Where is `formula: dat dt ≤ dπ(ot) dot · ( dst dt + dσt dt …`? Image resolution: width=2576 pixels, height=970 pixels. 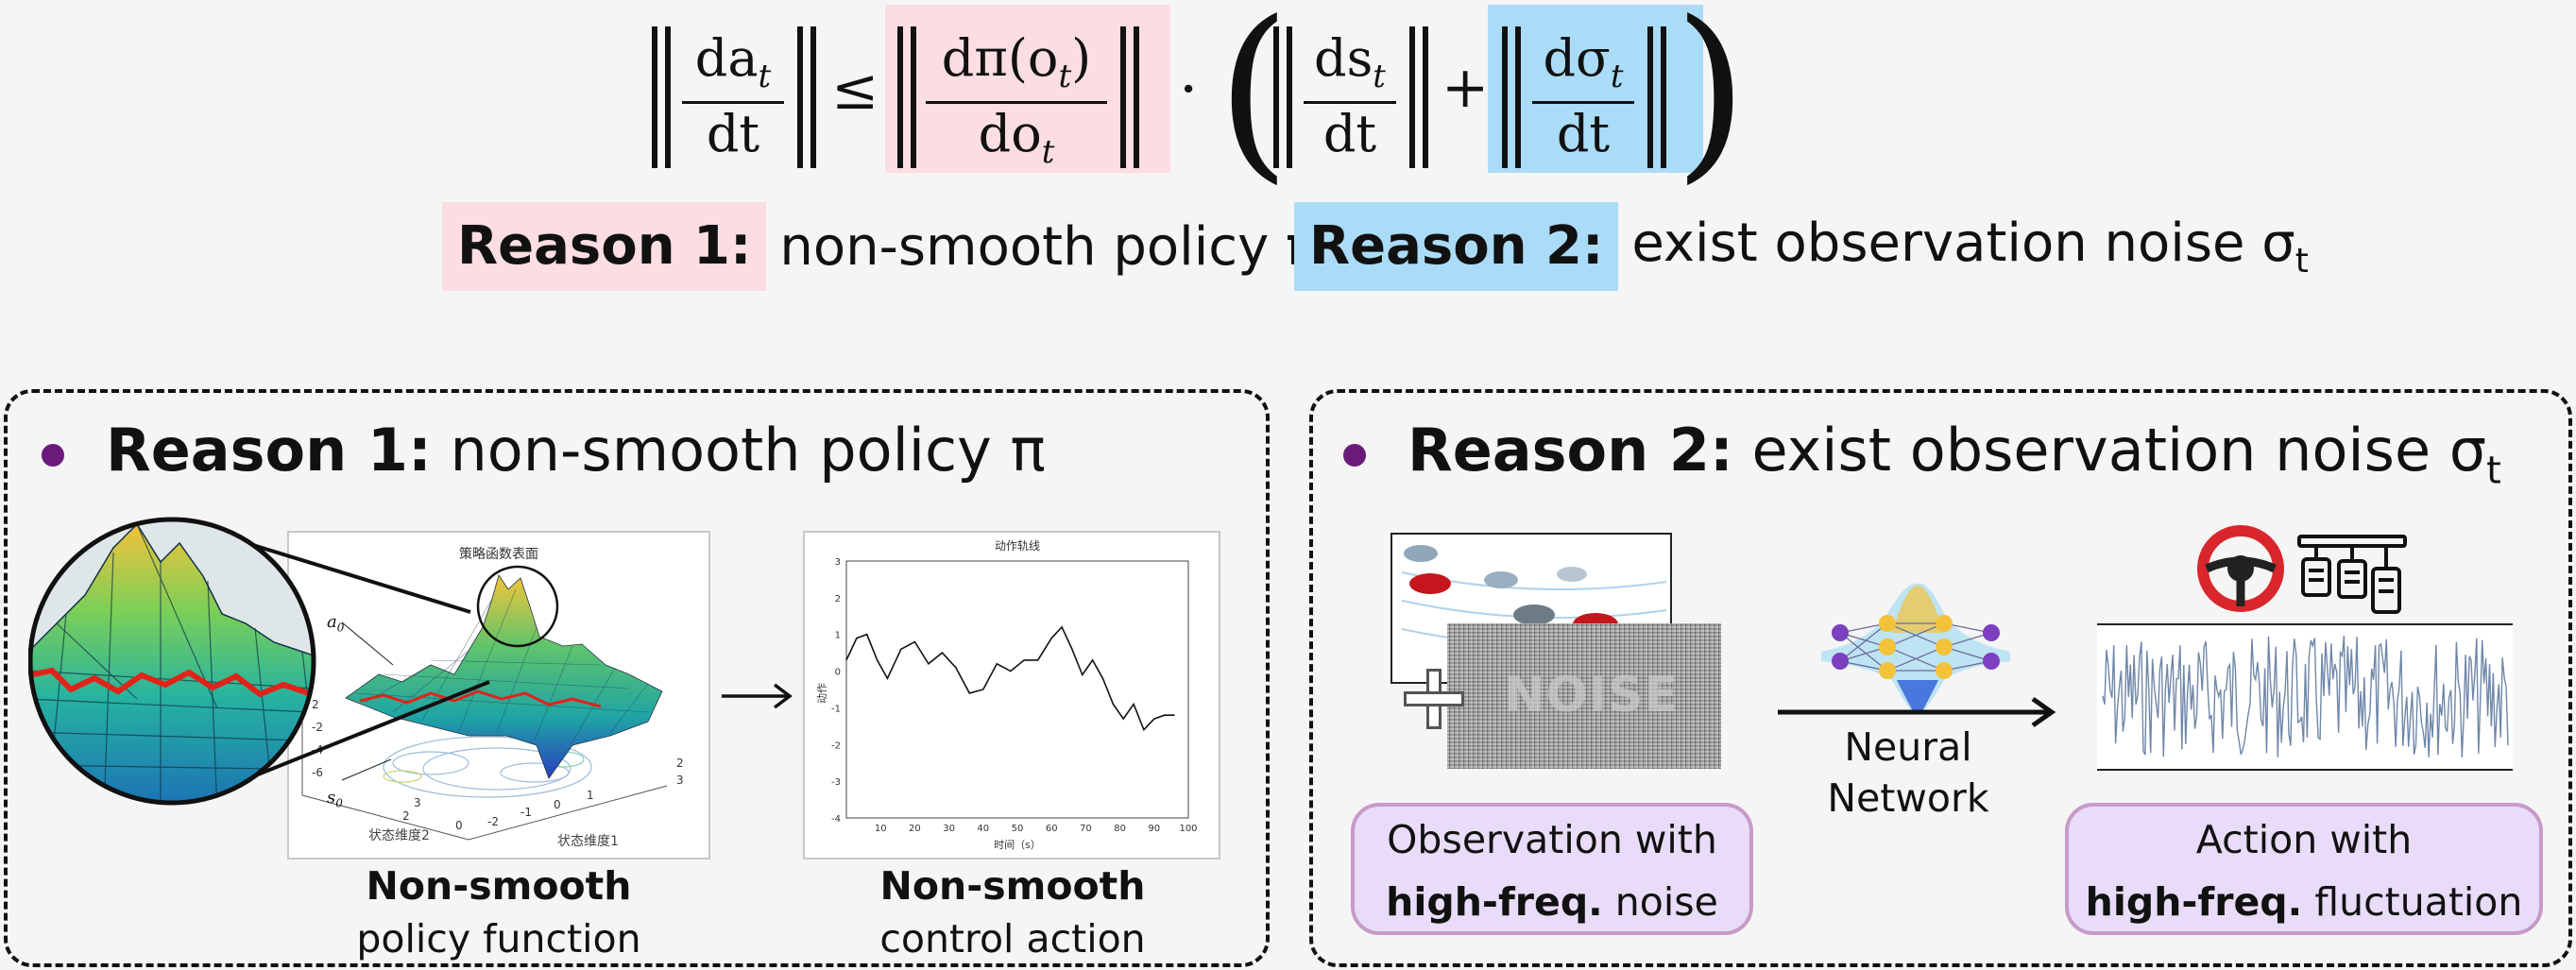 formula: dat dt ≤ dπ(ot) dot · ( dst dt + dσt dt … is located at coordinates (1199, 100).